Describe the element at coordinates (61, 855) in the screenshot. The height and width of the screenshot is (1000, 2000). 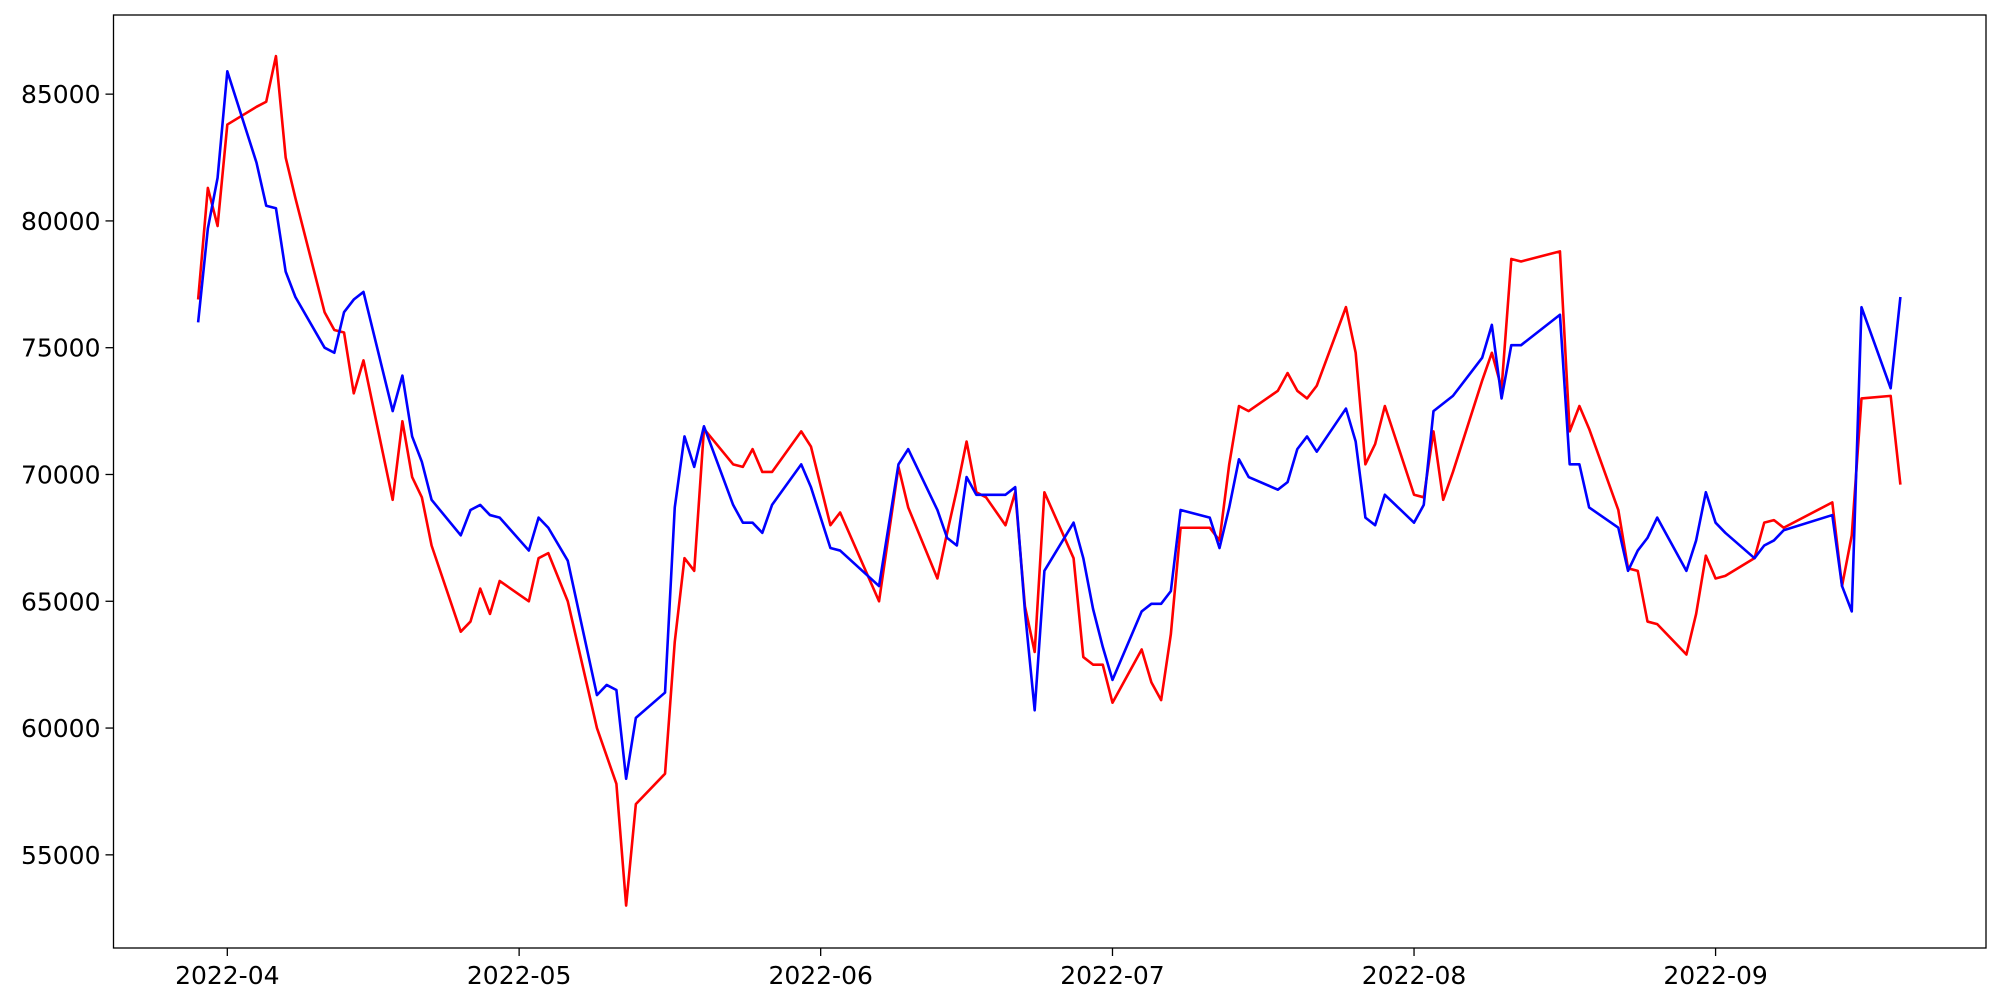
I see `y-tick-label: 55000` at that location.